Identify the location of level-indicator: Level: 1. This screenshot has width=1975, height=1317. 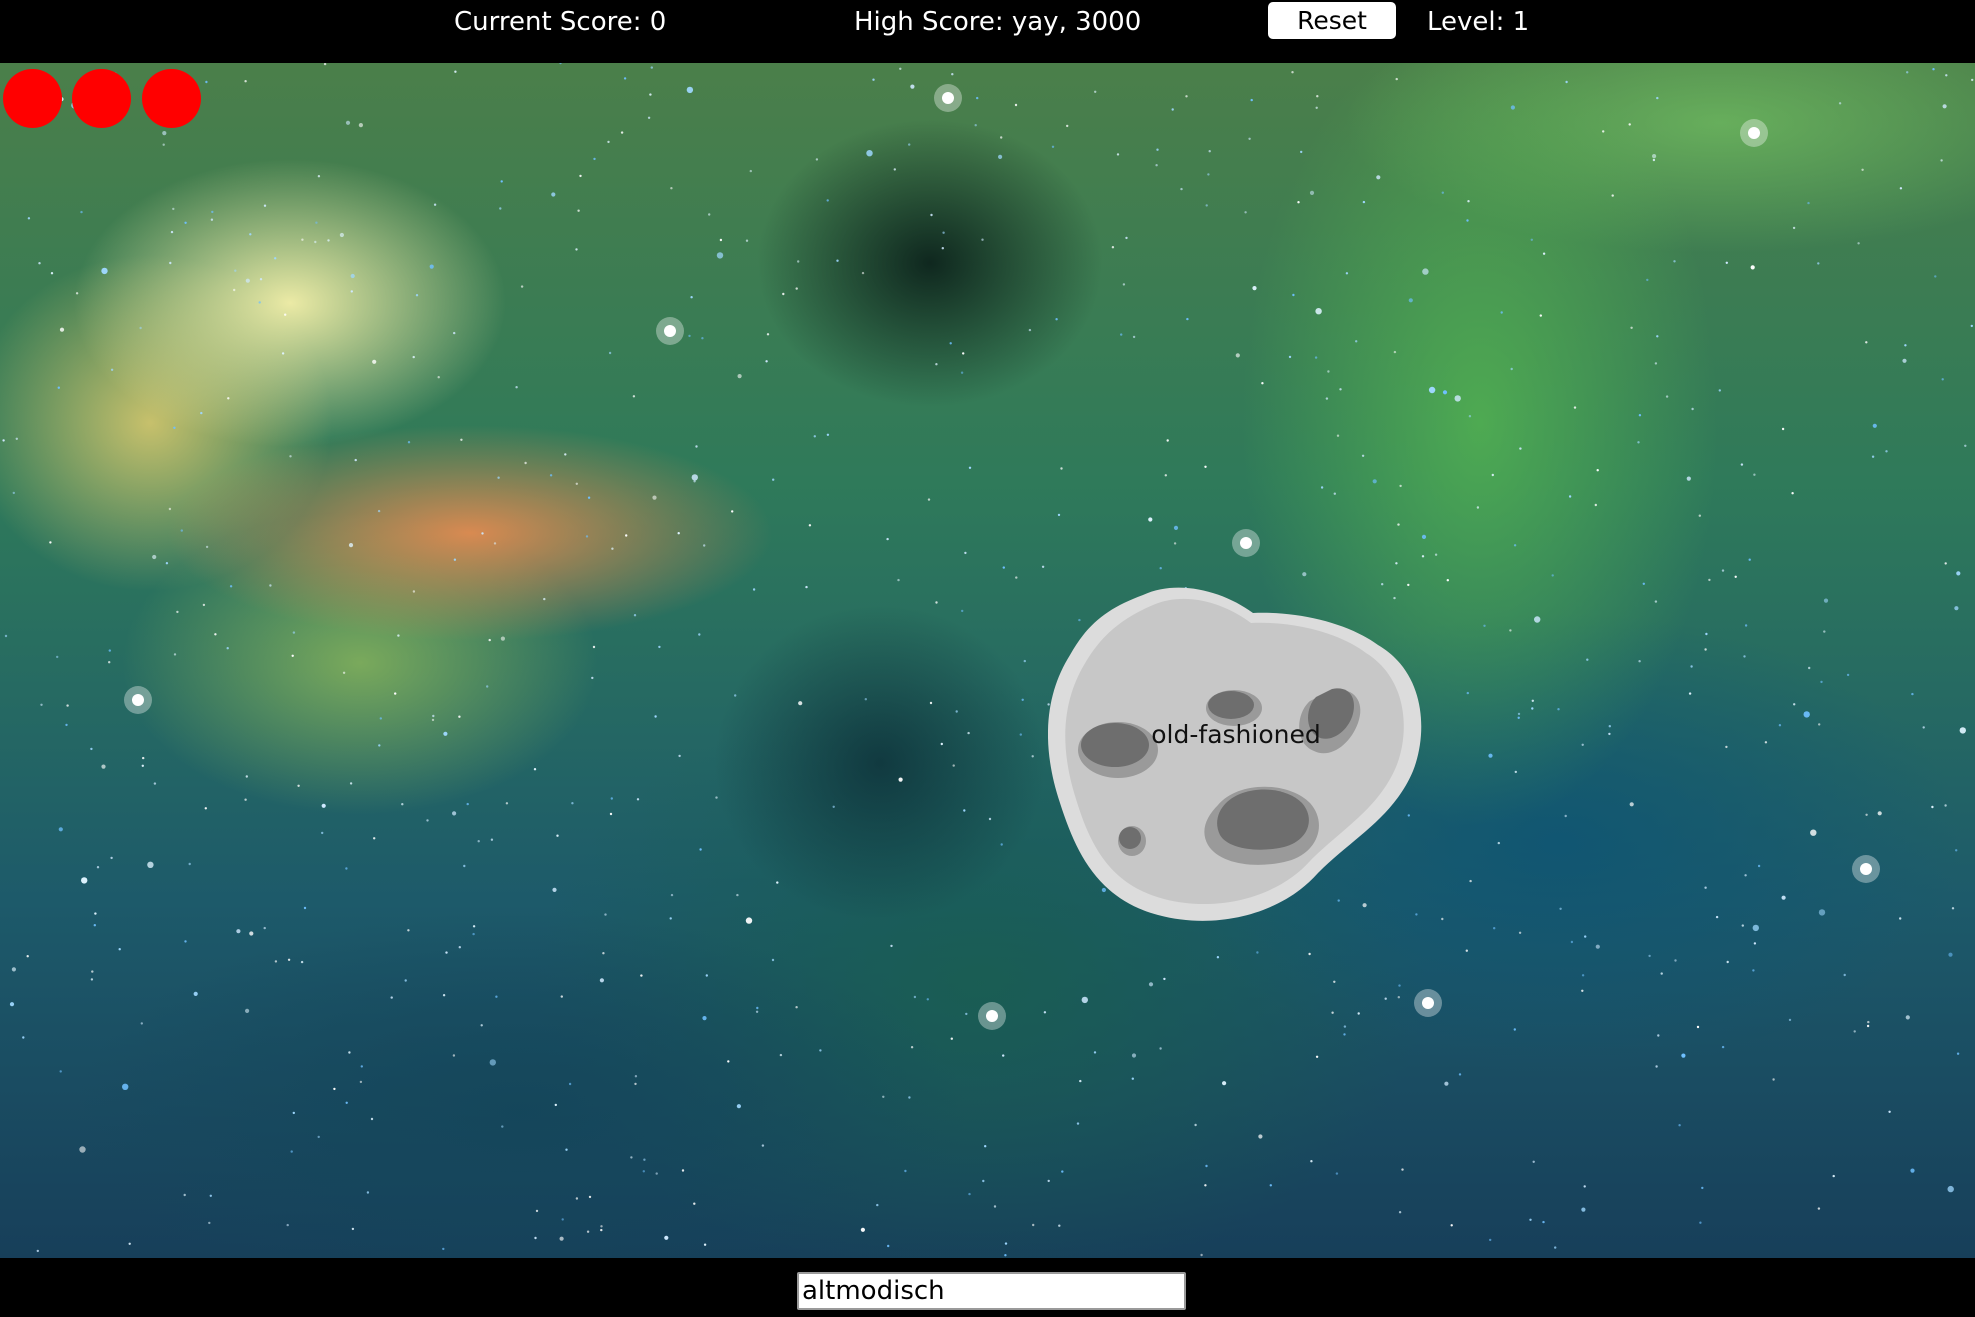
(1478, 22).